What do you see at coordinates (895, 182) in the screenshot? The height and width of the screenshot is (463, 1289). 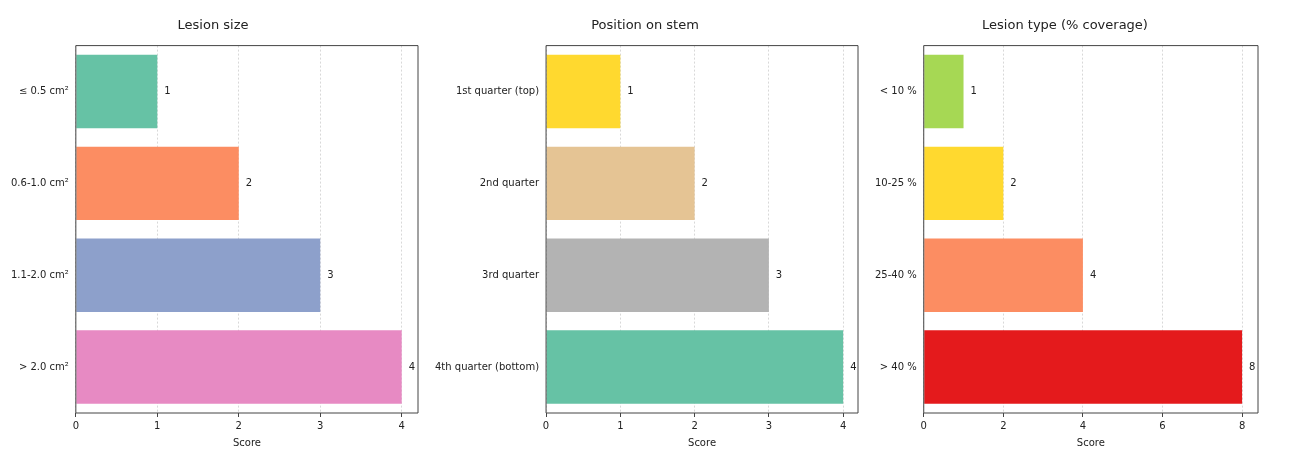 I see `y-tick-label: 10-25 %` at bounding box center [895, 182].